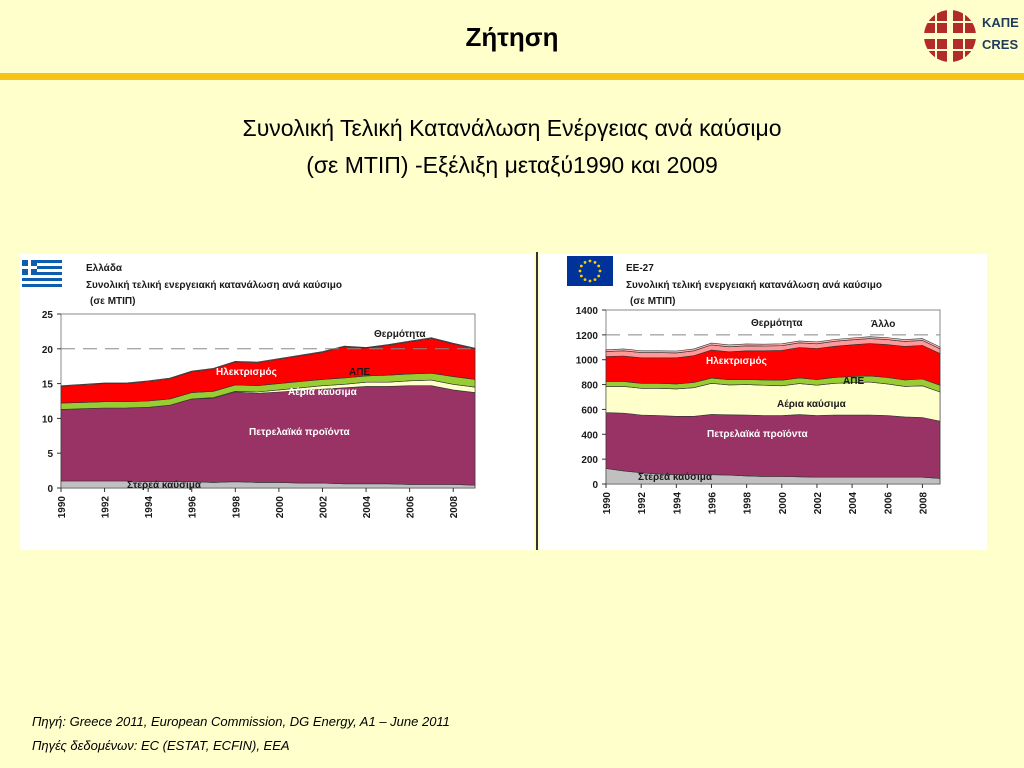 This screenshot has width=1024, height=768. Describe the element at coordinates (1000, 22) in the screenshot. I see `logo-text-kape: ΚΑΠΕ` at that location.